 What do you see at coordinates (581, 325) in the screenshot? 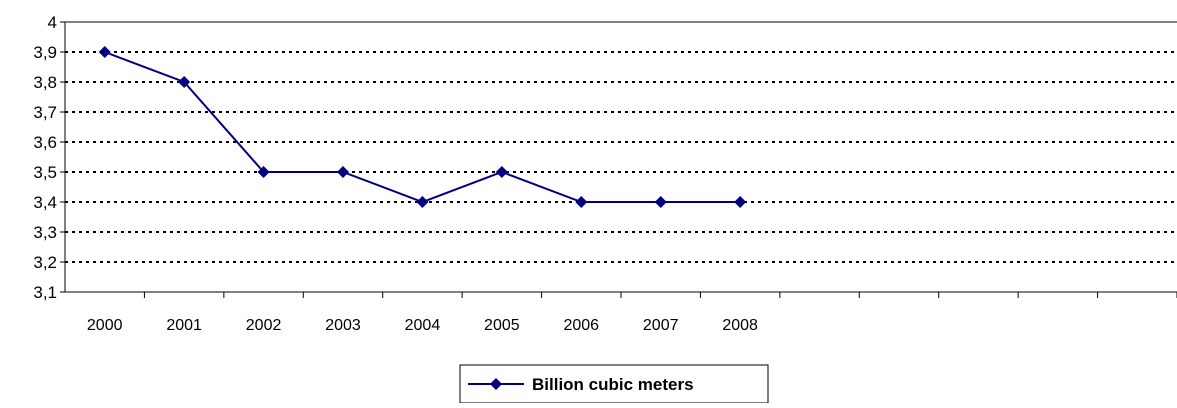
I see `x-tick-label: 2006` at bounding box center [581, 325].